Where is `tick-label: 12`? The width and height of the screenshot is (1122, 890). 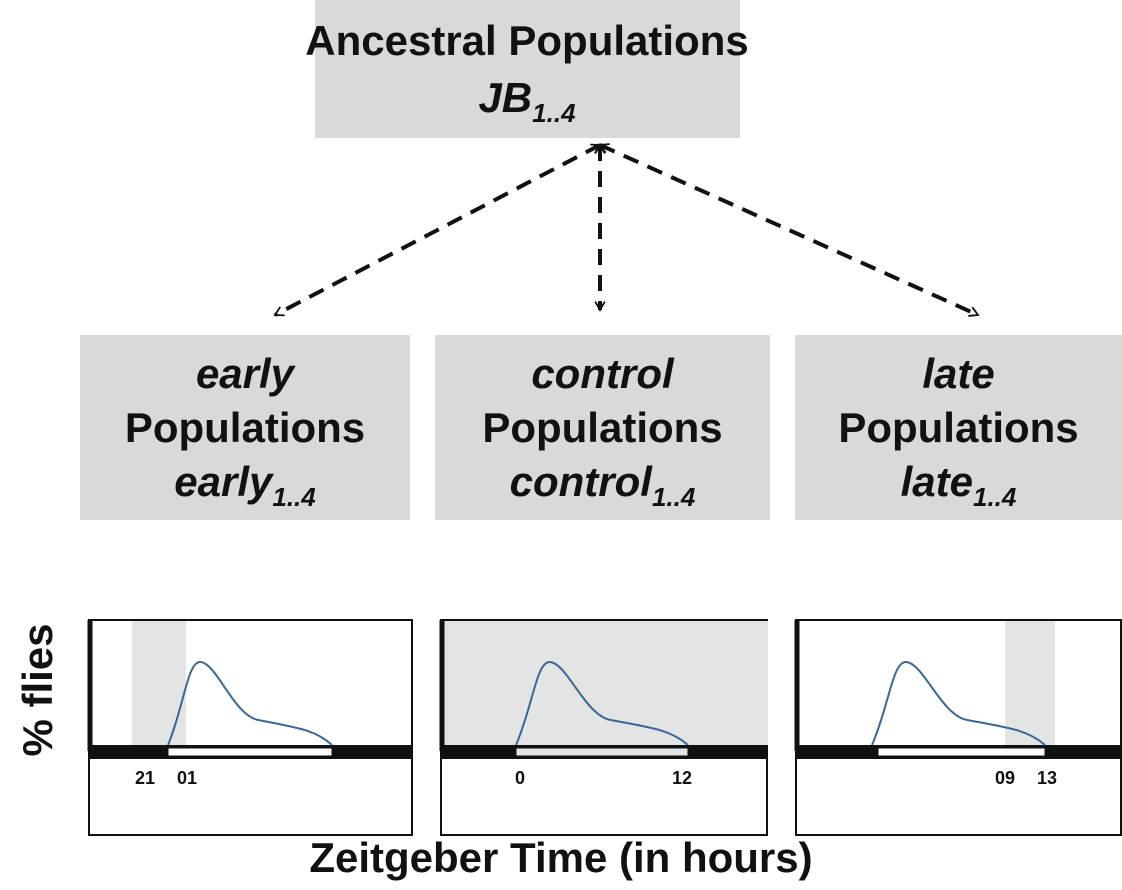
tick-label: 12 is located at coordinates (682, 778).